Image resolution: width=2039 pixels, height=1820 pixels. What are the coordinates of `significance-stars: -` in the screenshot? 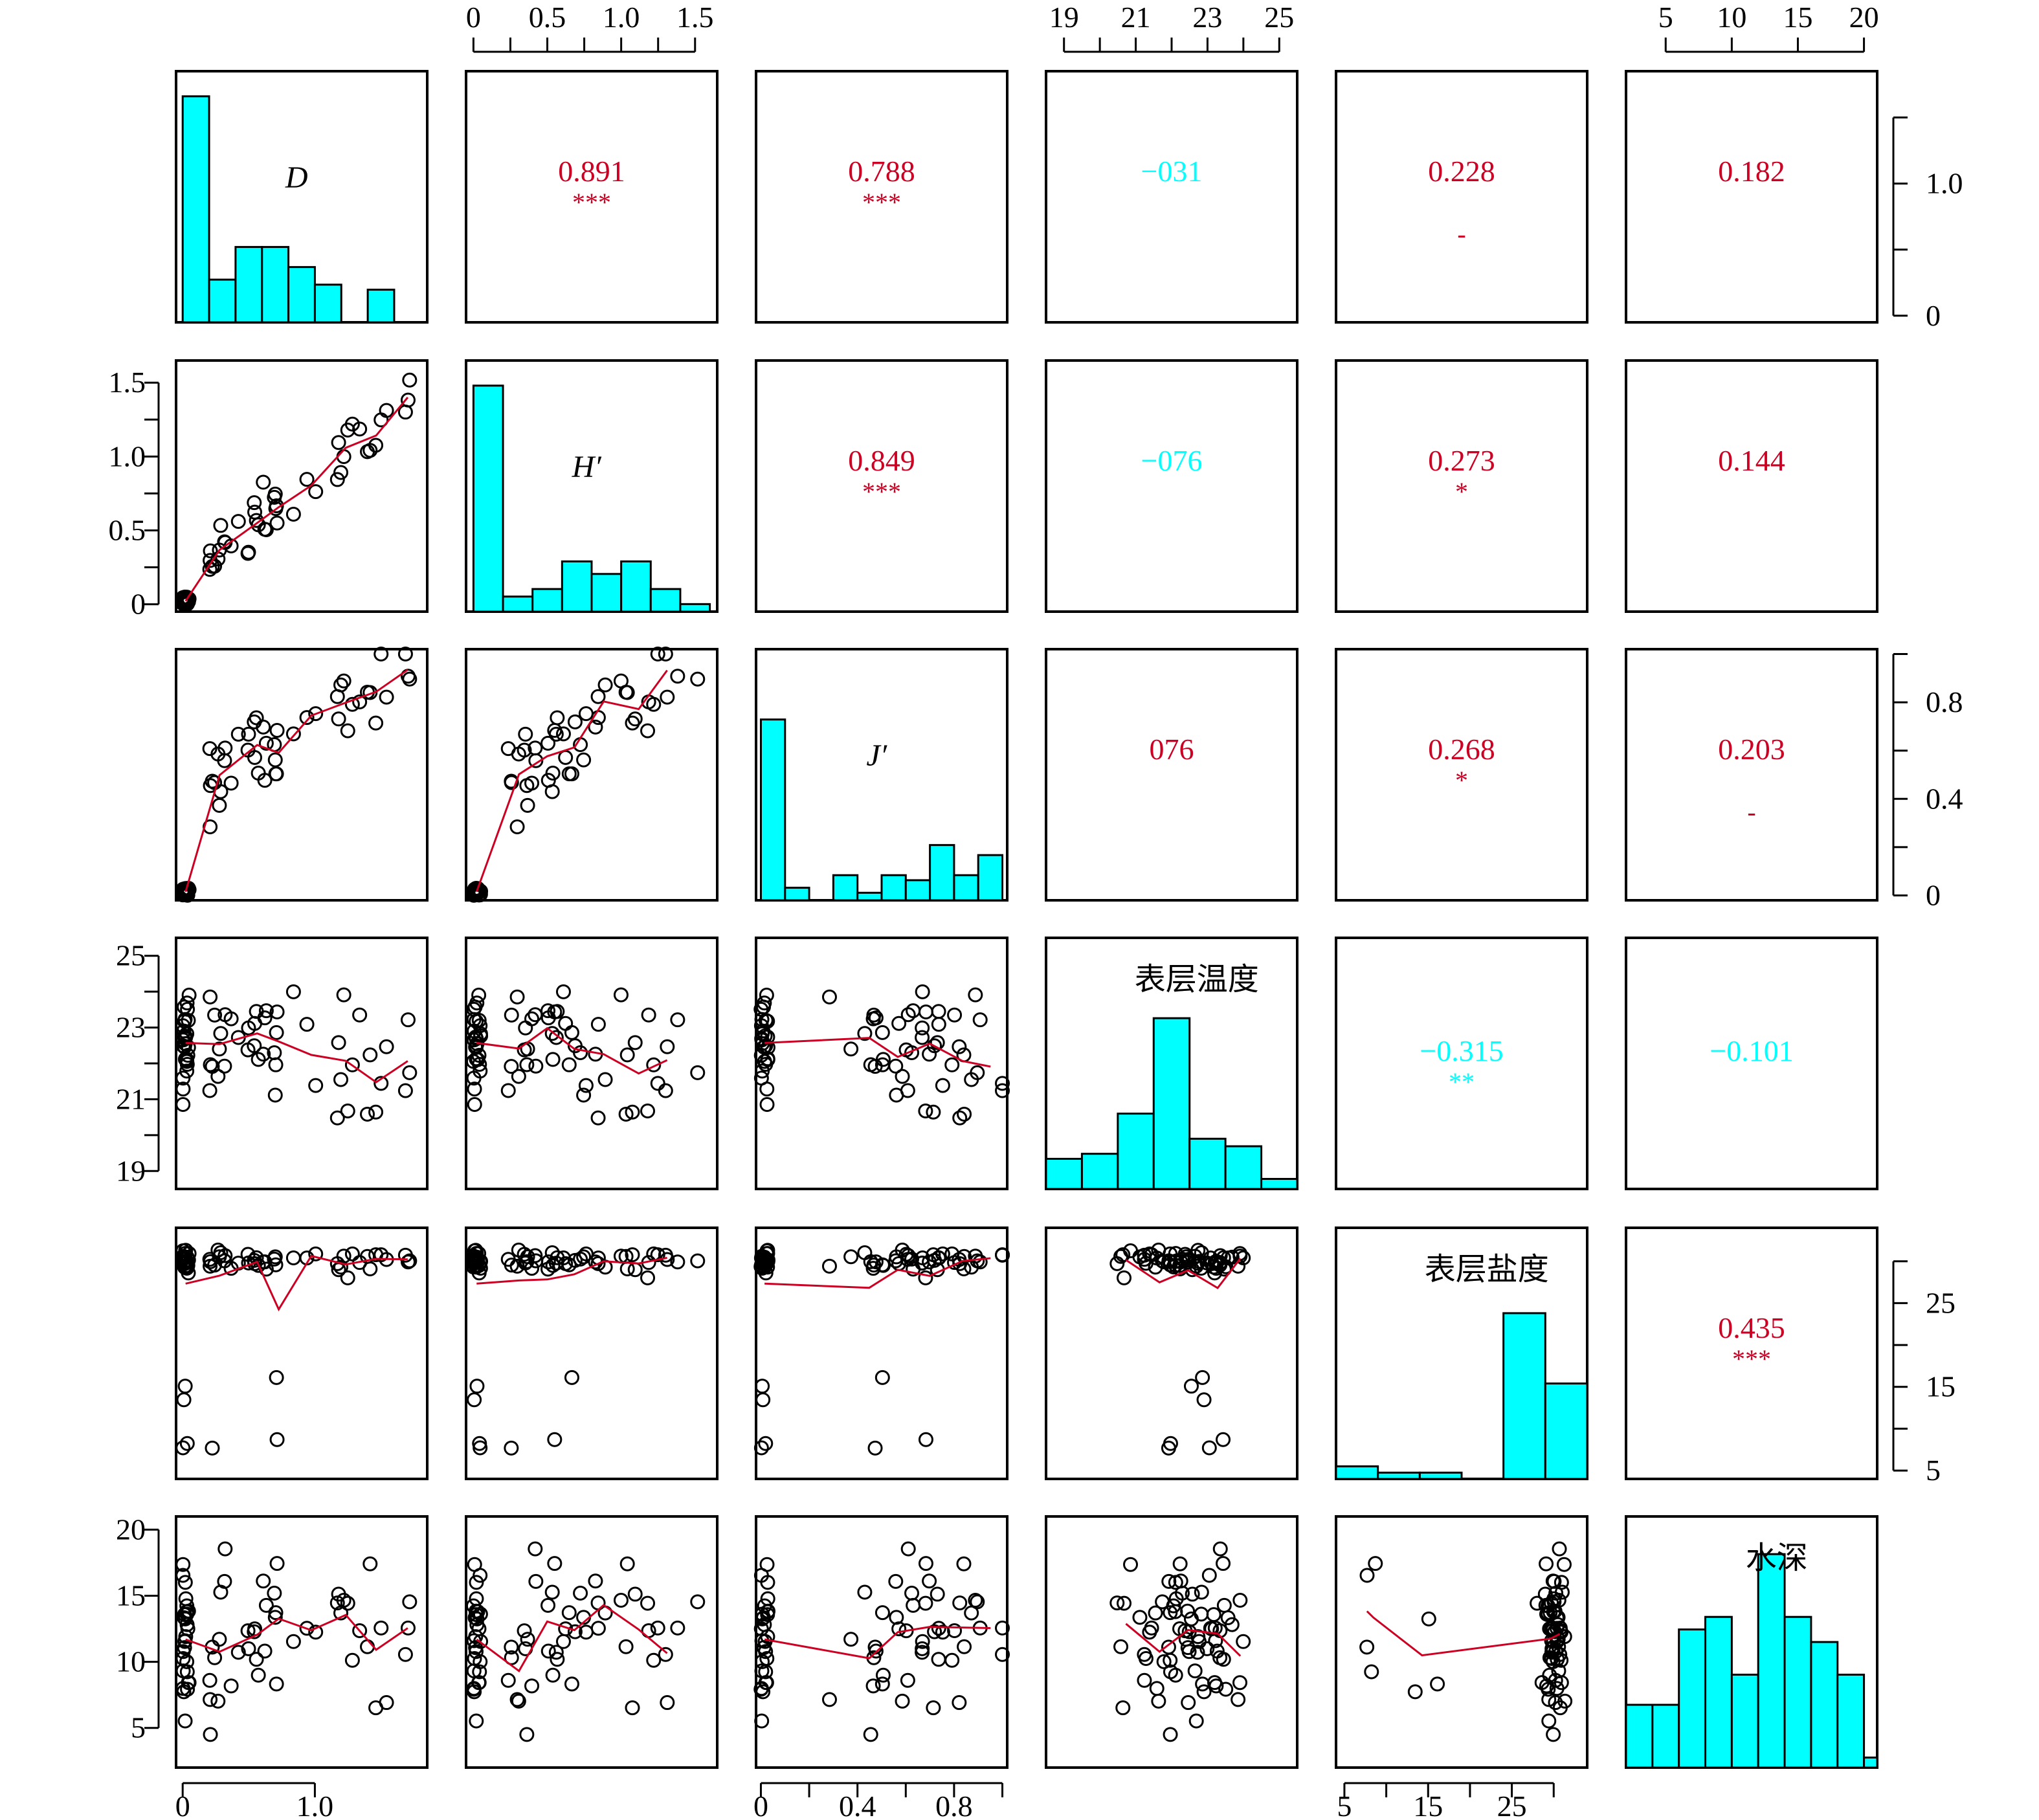 It's located at (1751, 812).